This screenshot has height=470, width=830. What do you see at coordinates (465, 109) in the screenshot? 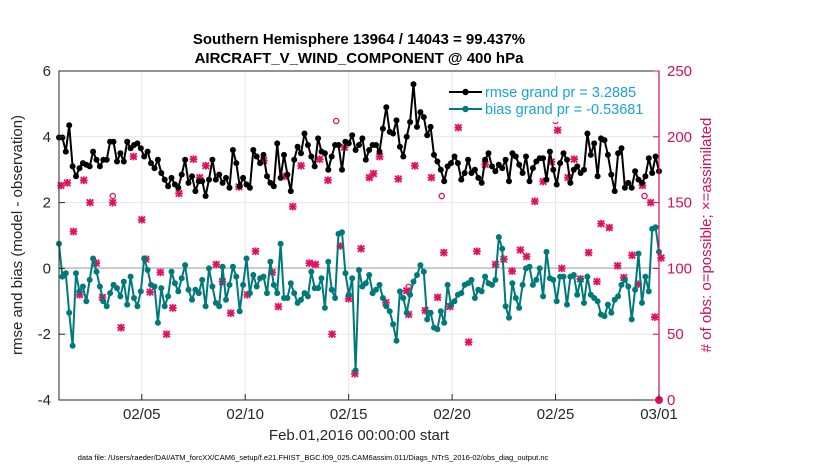
I see `legend-bias-marker` at bounding box center [465, 109].